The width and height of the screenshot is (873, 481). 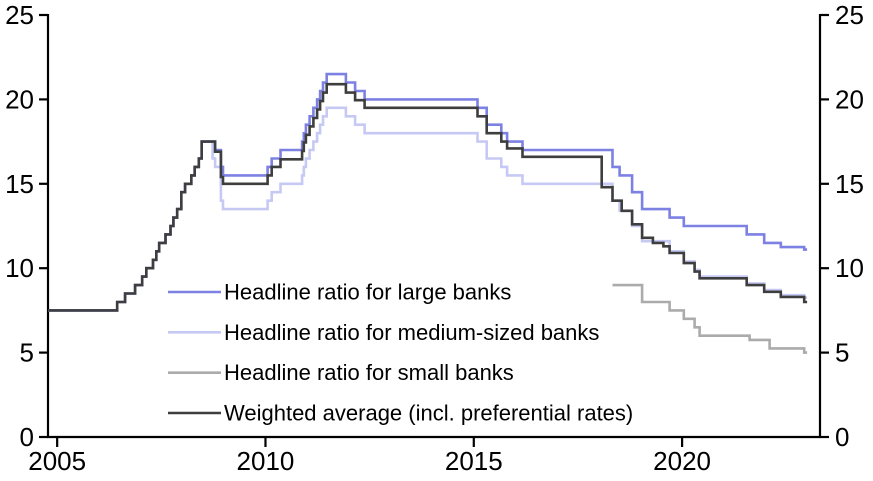 I want to click on y-tick-label-right-25: 25, so click(x=849, y=15).